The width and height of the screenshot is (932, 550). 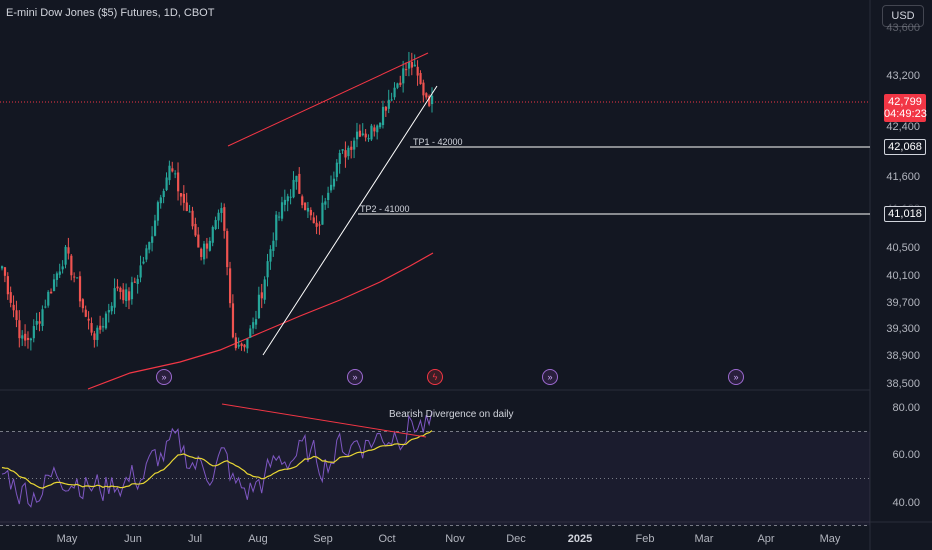 What do you see at coordinates (451, 414) in the screenshot?
I see `rsi-annotation: Bearish Divergence on daily` at bounding box center [451, 414].